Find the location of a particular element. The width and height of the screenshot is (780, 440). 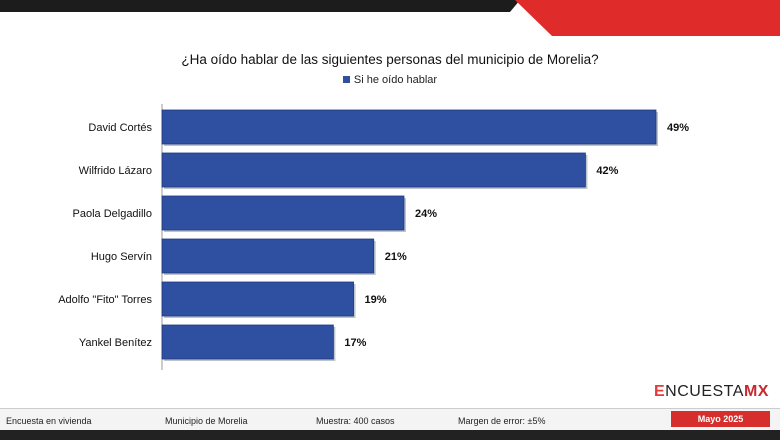

footer-place: Municipio de Morelia is located at coordinates (206, 421).